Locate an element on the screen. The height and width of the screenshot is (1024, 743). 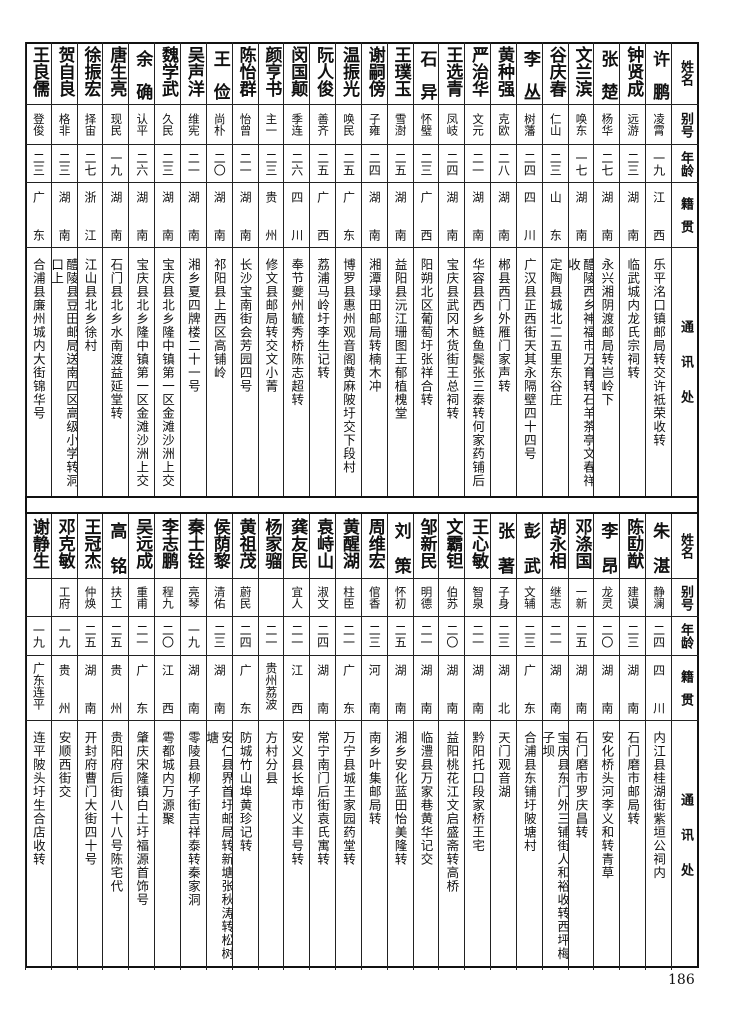
person-name: 谢嗣傍 is located at coordinates (374, 71).